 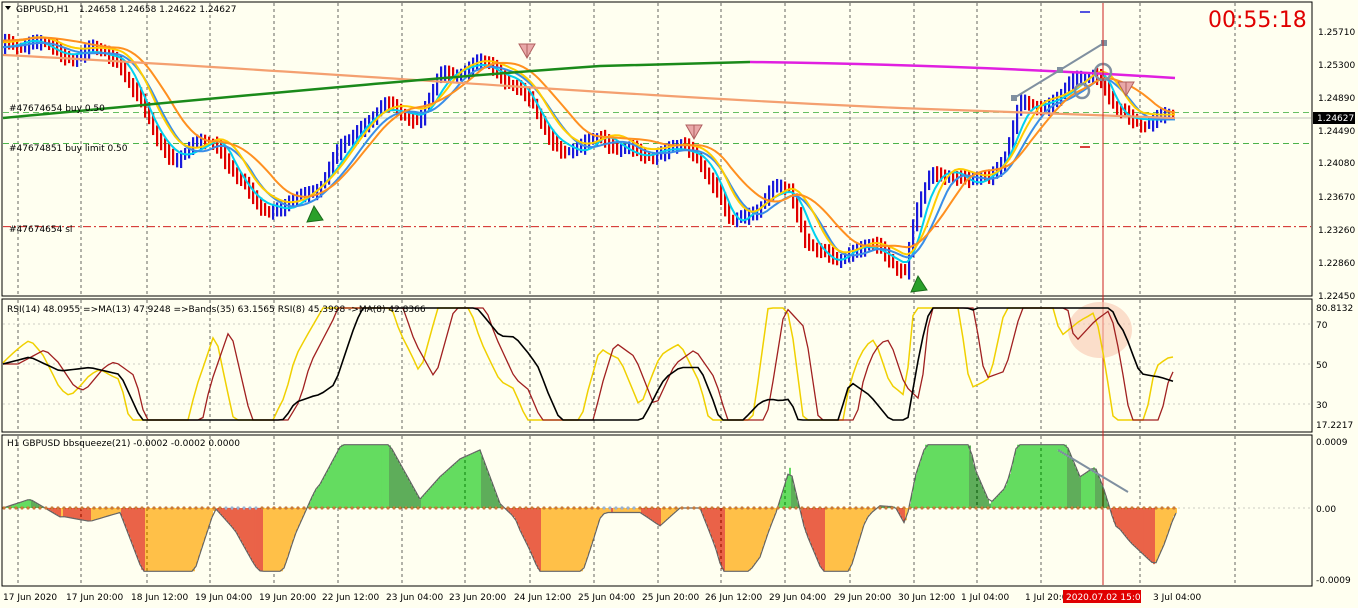 I want to click on dropdown-arrow-icon, so click(x=8, y=8).